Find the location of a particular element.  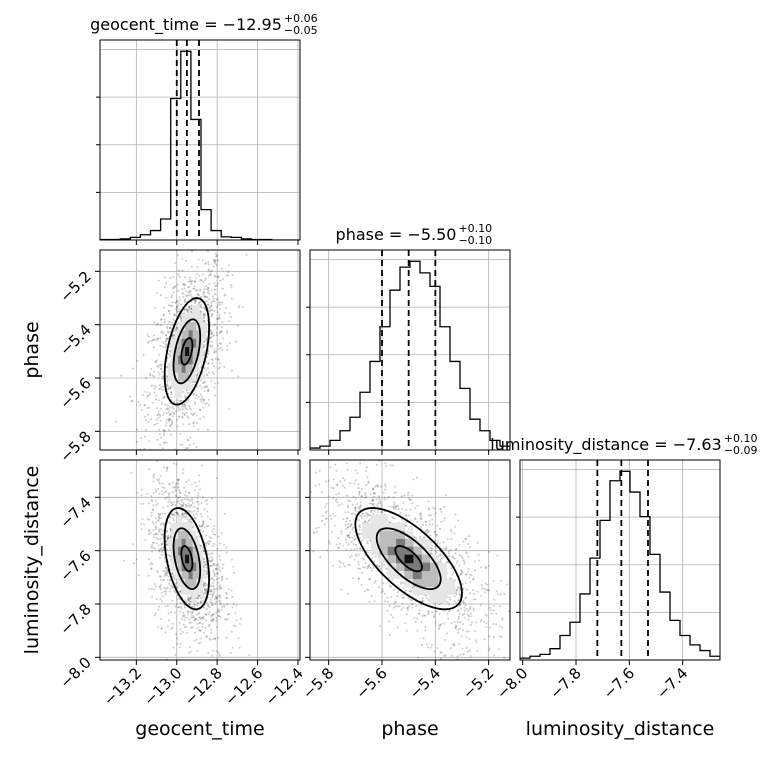

x-tick-label-geocent-time: −13.0 is located at coordinates (162, 686).